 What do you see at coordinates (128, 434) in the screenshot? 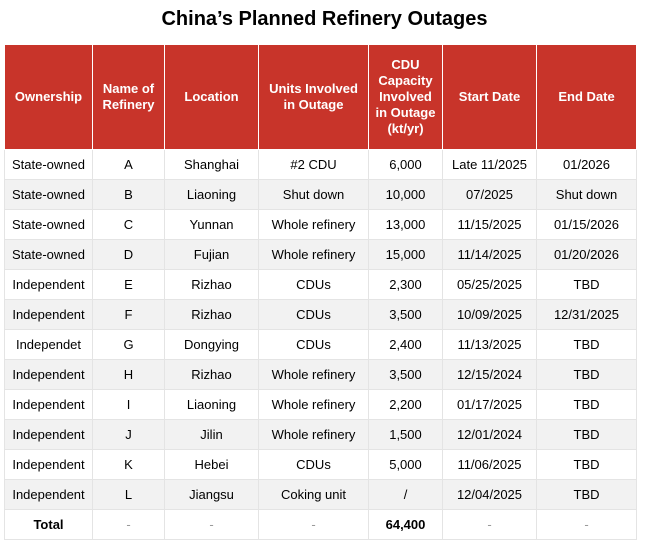
I see `refinery-name-cell: J` at bounding box center [128, 434].